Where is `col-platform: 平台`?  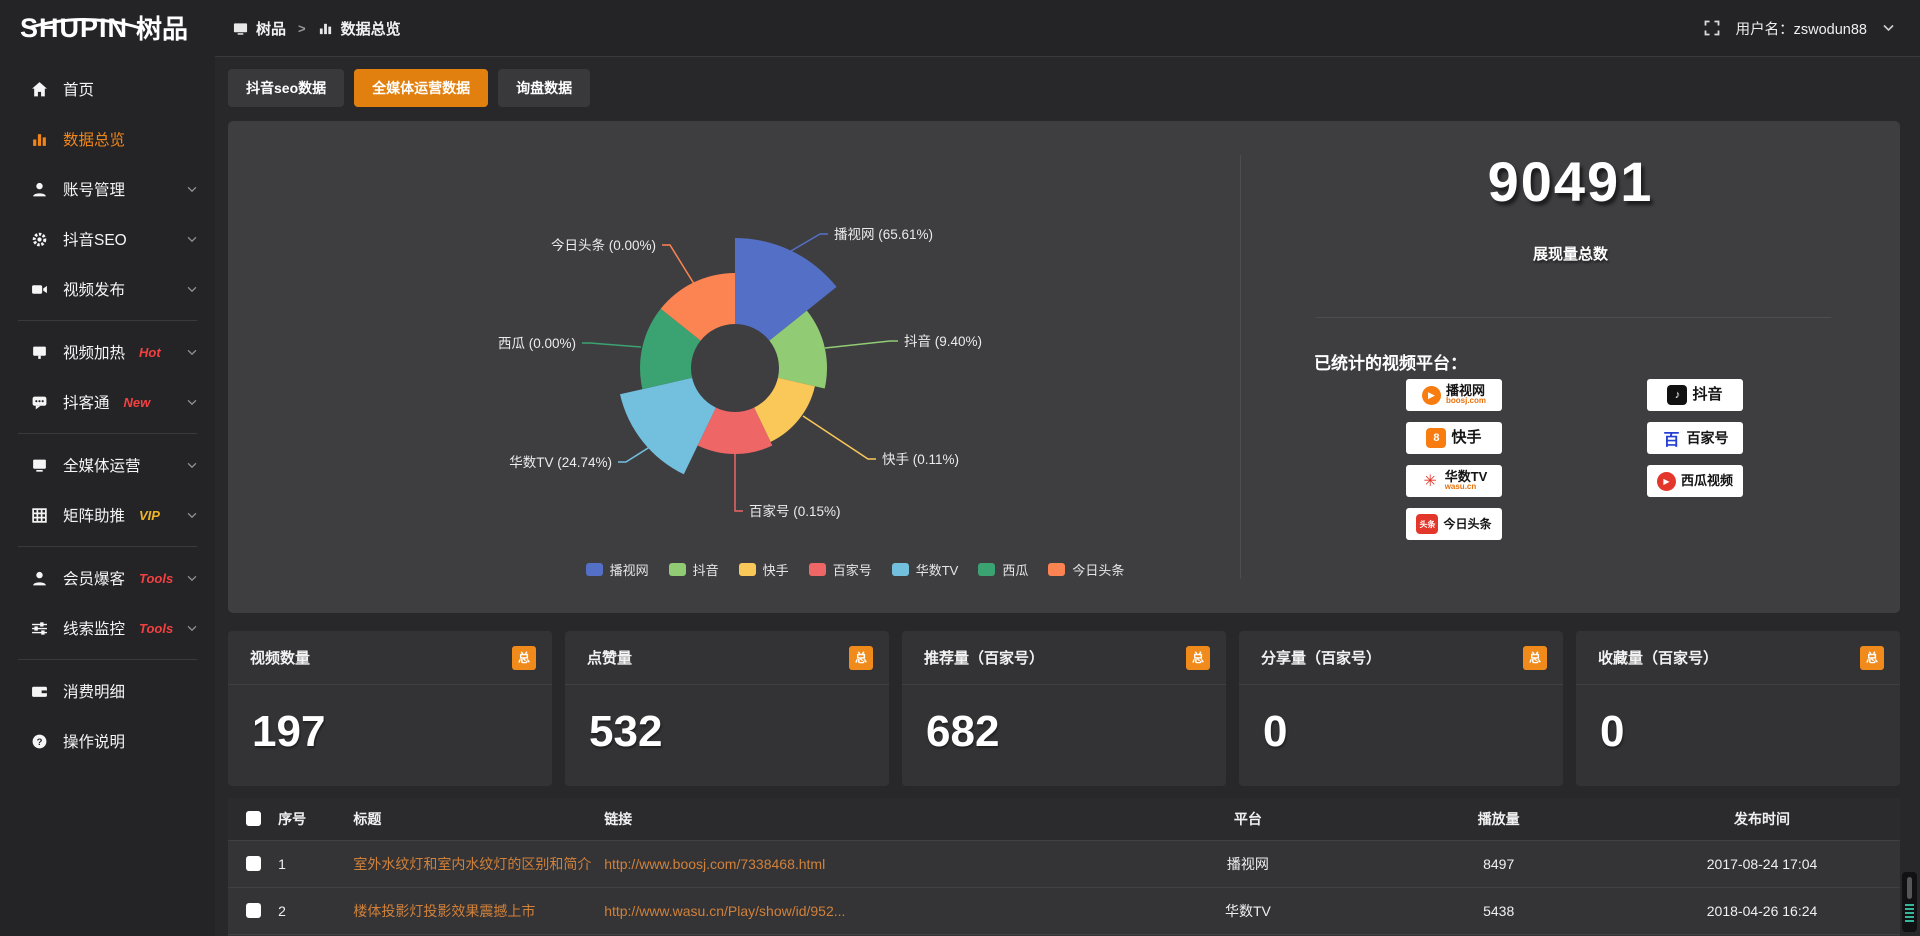
col-platform: 平台 is located at coordinates (1248, 819).